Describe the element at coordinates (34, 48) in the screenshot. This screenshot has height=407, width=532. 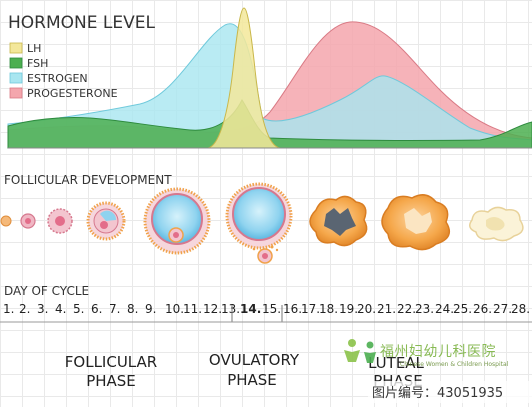
I see `legend-label-lh: LH` at that location.